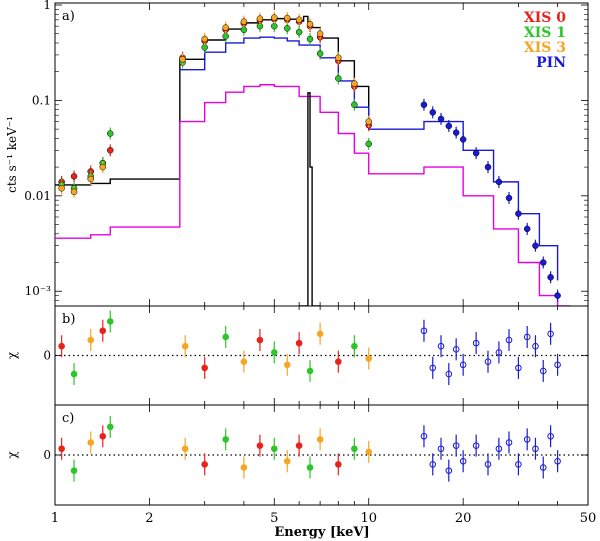 This screenshot has height=541, width=600. What do you see at coordinates (68, 16) in the screenshot?
I see `panel-label: a)` at bounding box center [68, 16].